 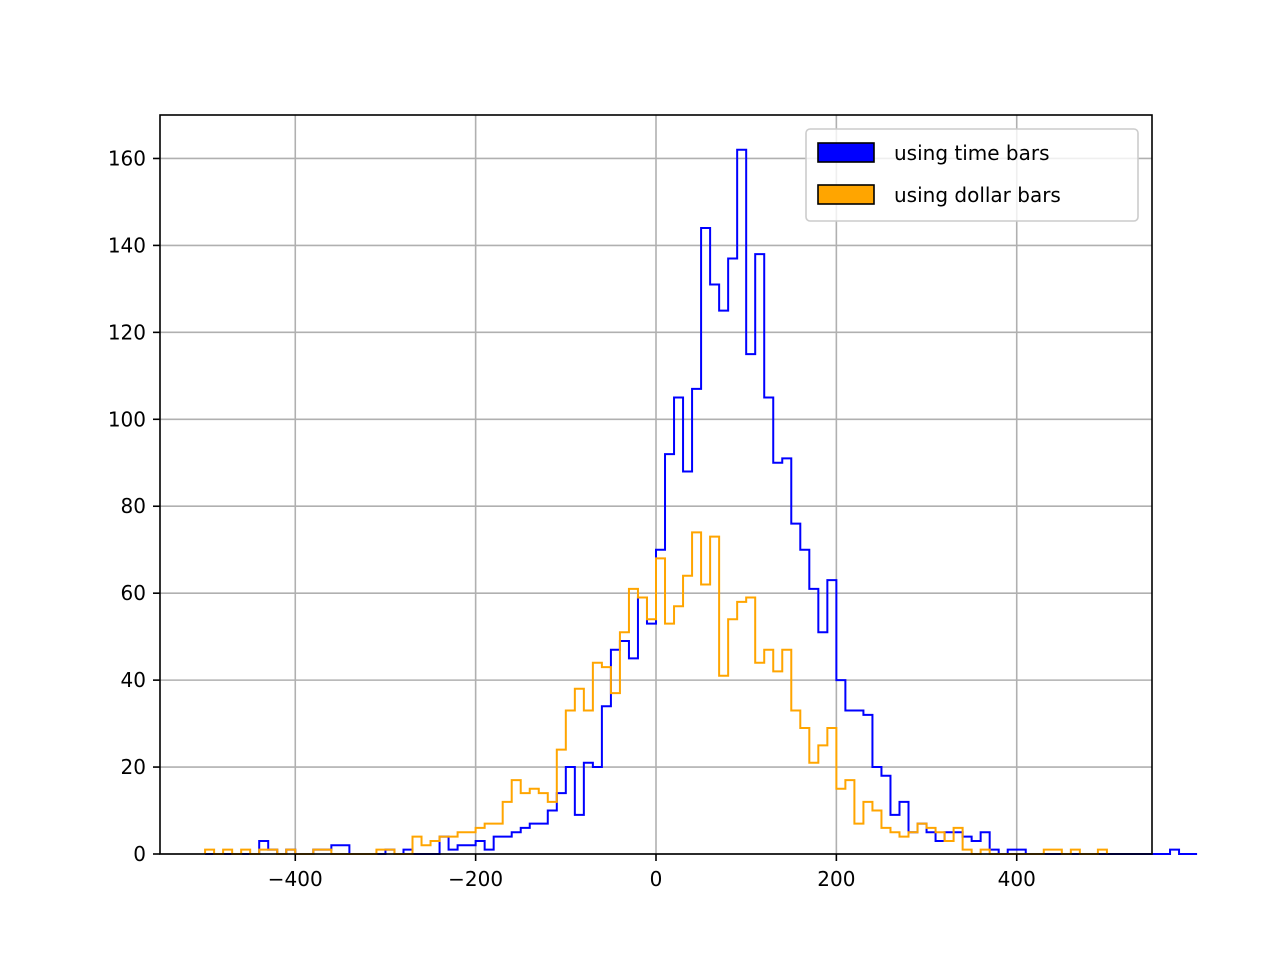 I want to click on y-tick-label: 80, so click(x=133, y=506).